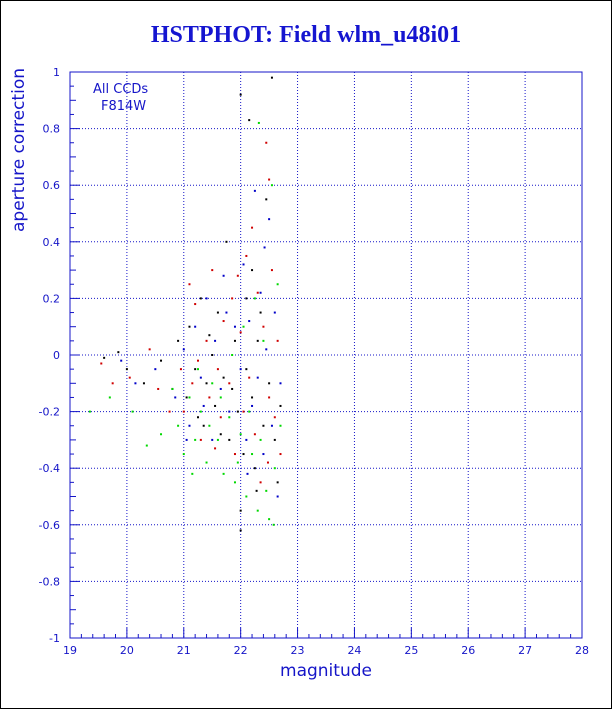 The image size is (612, 709). Describe the element at coordinates (70, 650) in the screenshot. I see `x-tick-label: 19` at that location.